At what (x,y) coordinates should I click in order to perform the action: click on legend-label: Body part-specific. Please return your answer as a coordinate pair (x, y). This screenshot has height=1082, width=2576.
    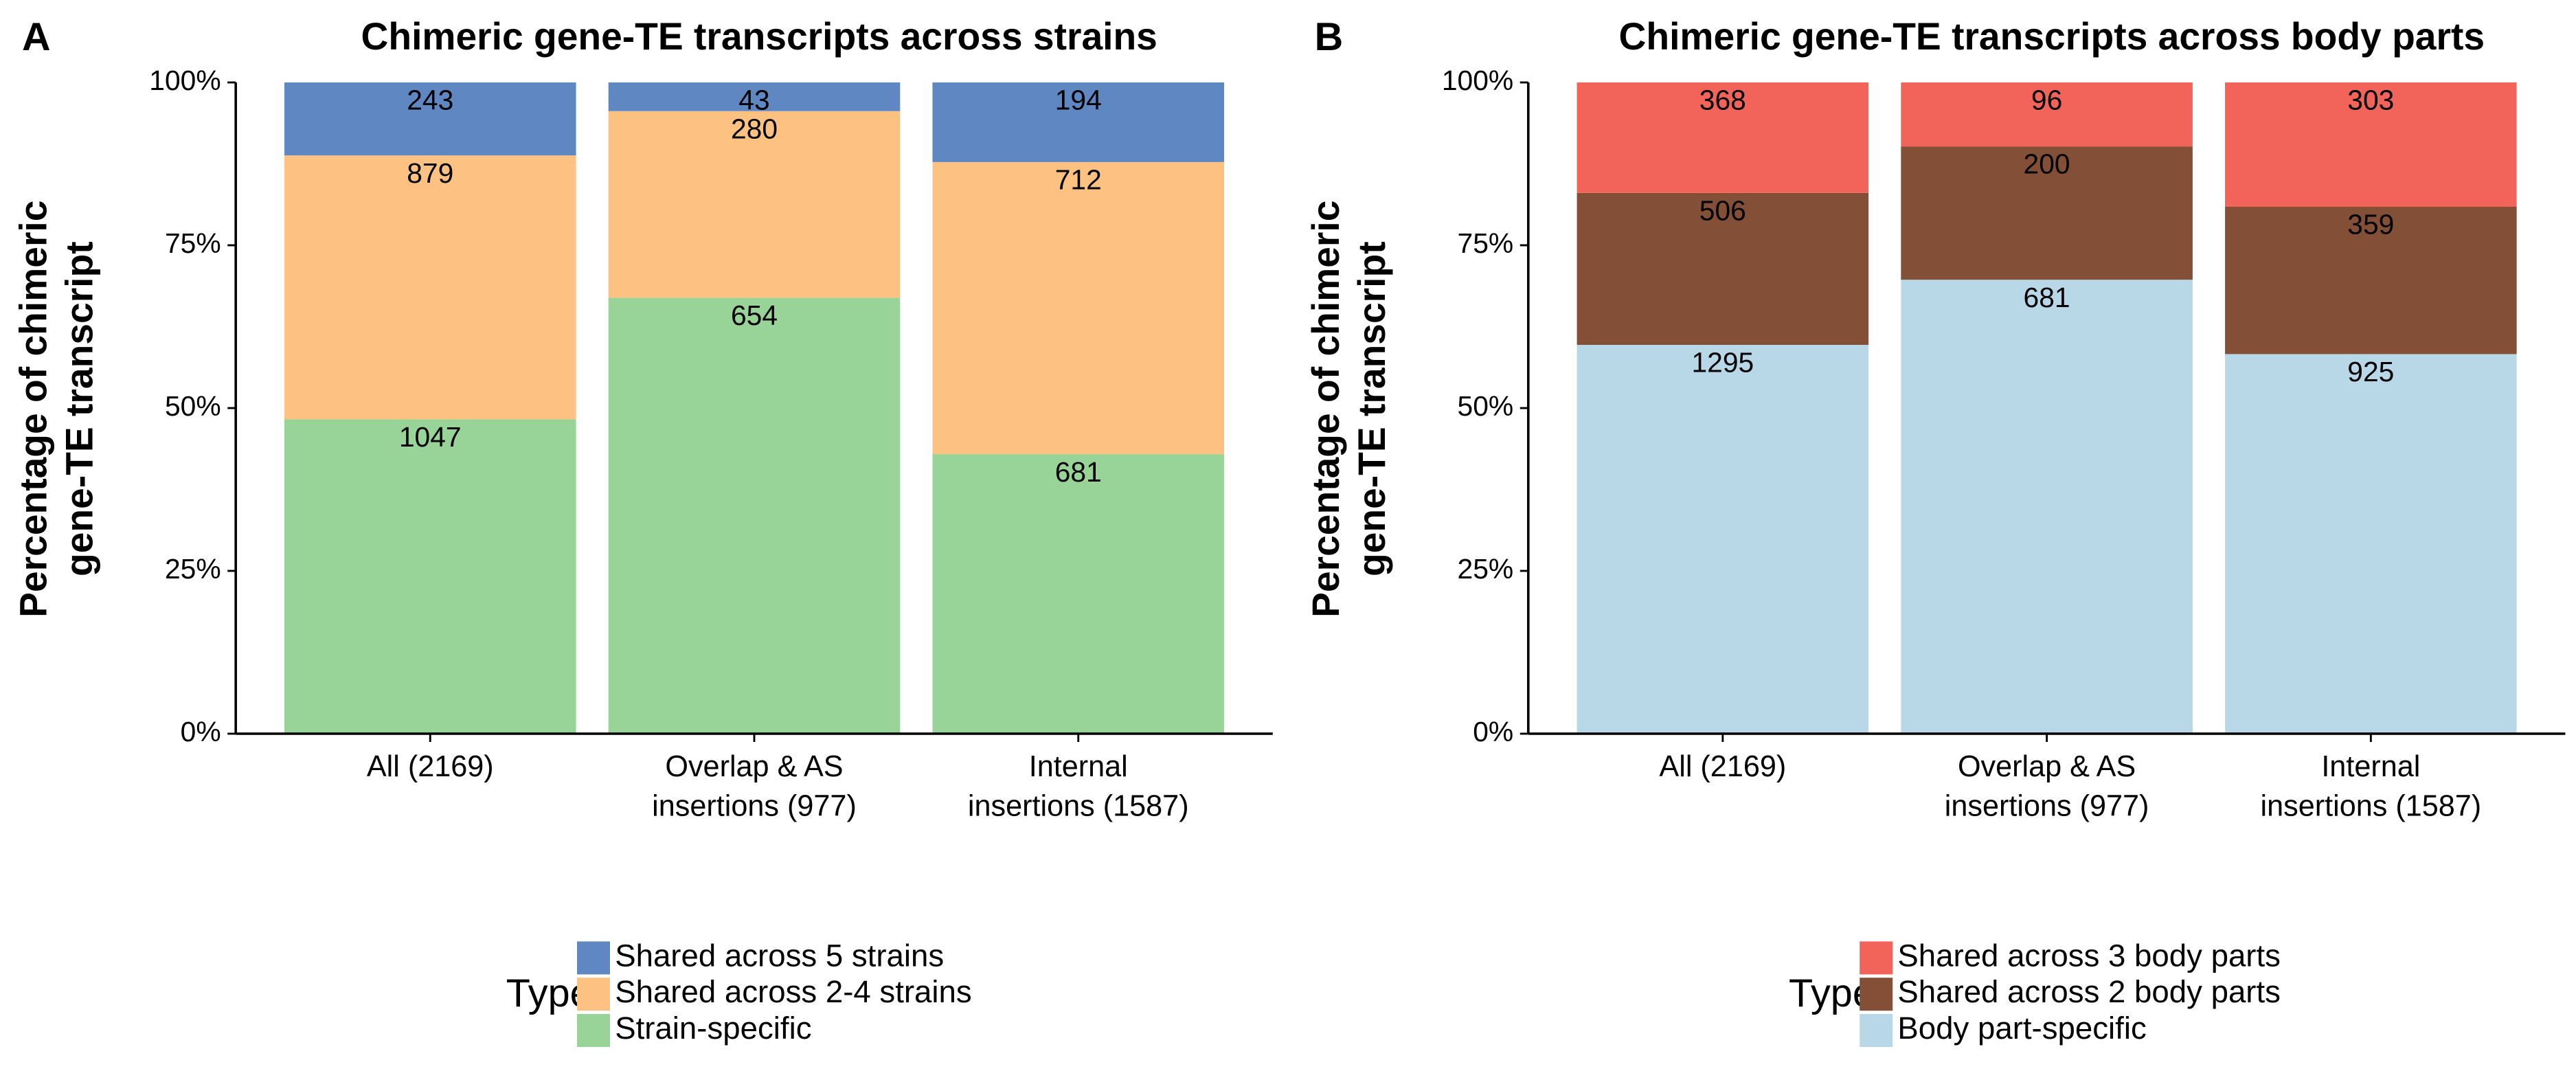
    Looking at the image, I should click on (2021, 1028).